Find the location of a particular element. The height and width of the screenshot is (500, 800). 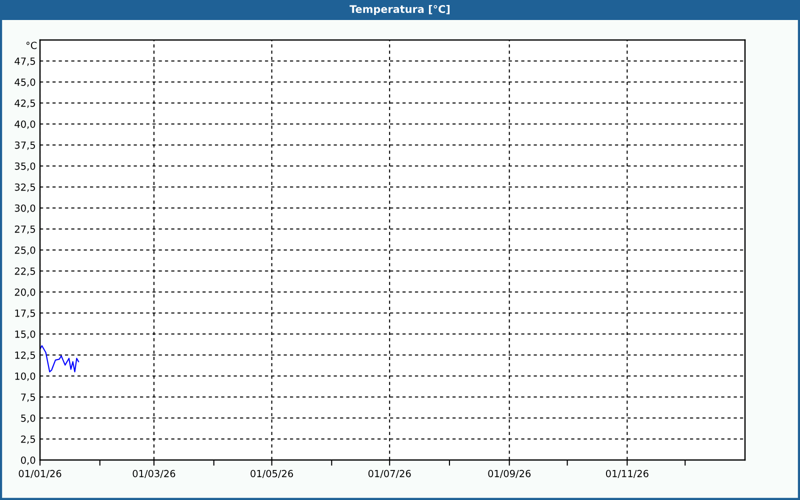

y-tick-label: 30,0 is located at coordinates (25, 208).